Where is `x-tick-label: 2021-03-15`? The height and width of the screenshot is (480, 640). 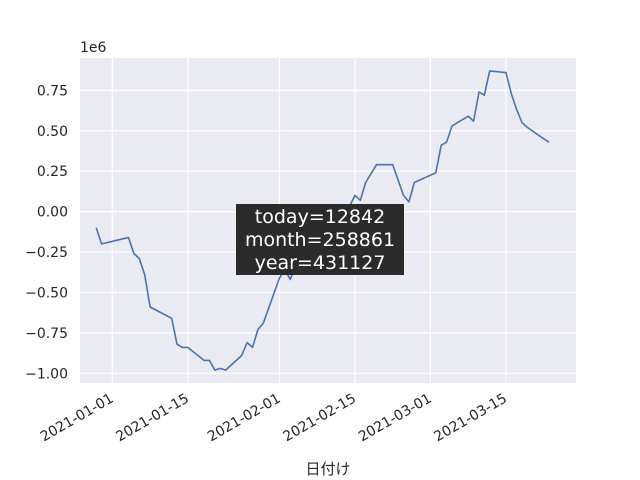 x-tick-label: 2021-03-15 is located at coordinates (470, 418).